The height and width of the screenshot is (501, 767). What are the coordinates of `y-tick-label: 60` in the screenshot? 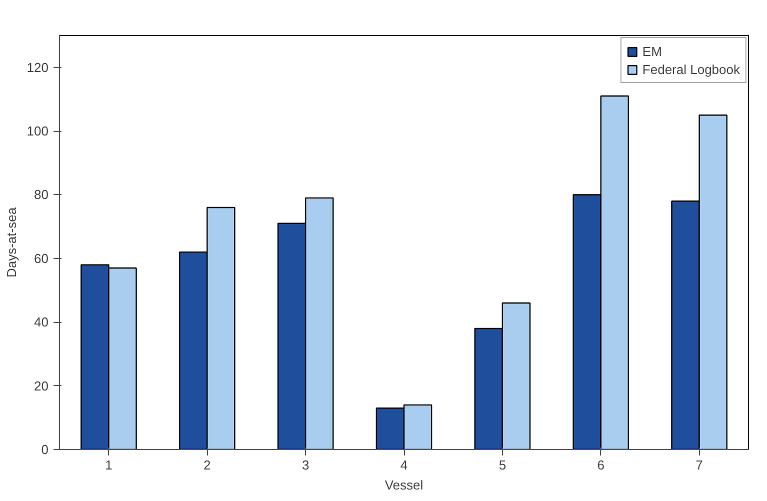 It's located at (41, 258).